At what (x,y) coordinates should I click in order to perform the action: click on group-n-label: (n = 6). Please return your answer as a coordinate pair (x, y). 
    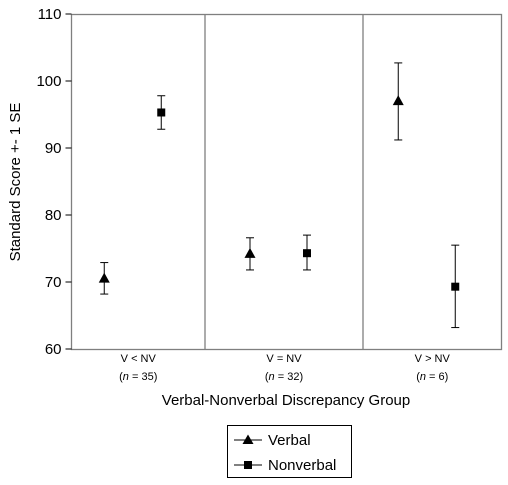
    Looking at the image, I should click on (432, 377).